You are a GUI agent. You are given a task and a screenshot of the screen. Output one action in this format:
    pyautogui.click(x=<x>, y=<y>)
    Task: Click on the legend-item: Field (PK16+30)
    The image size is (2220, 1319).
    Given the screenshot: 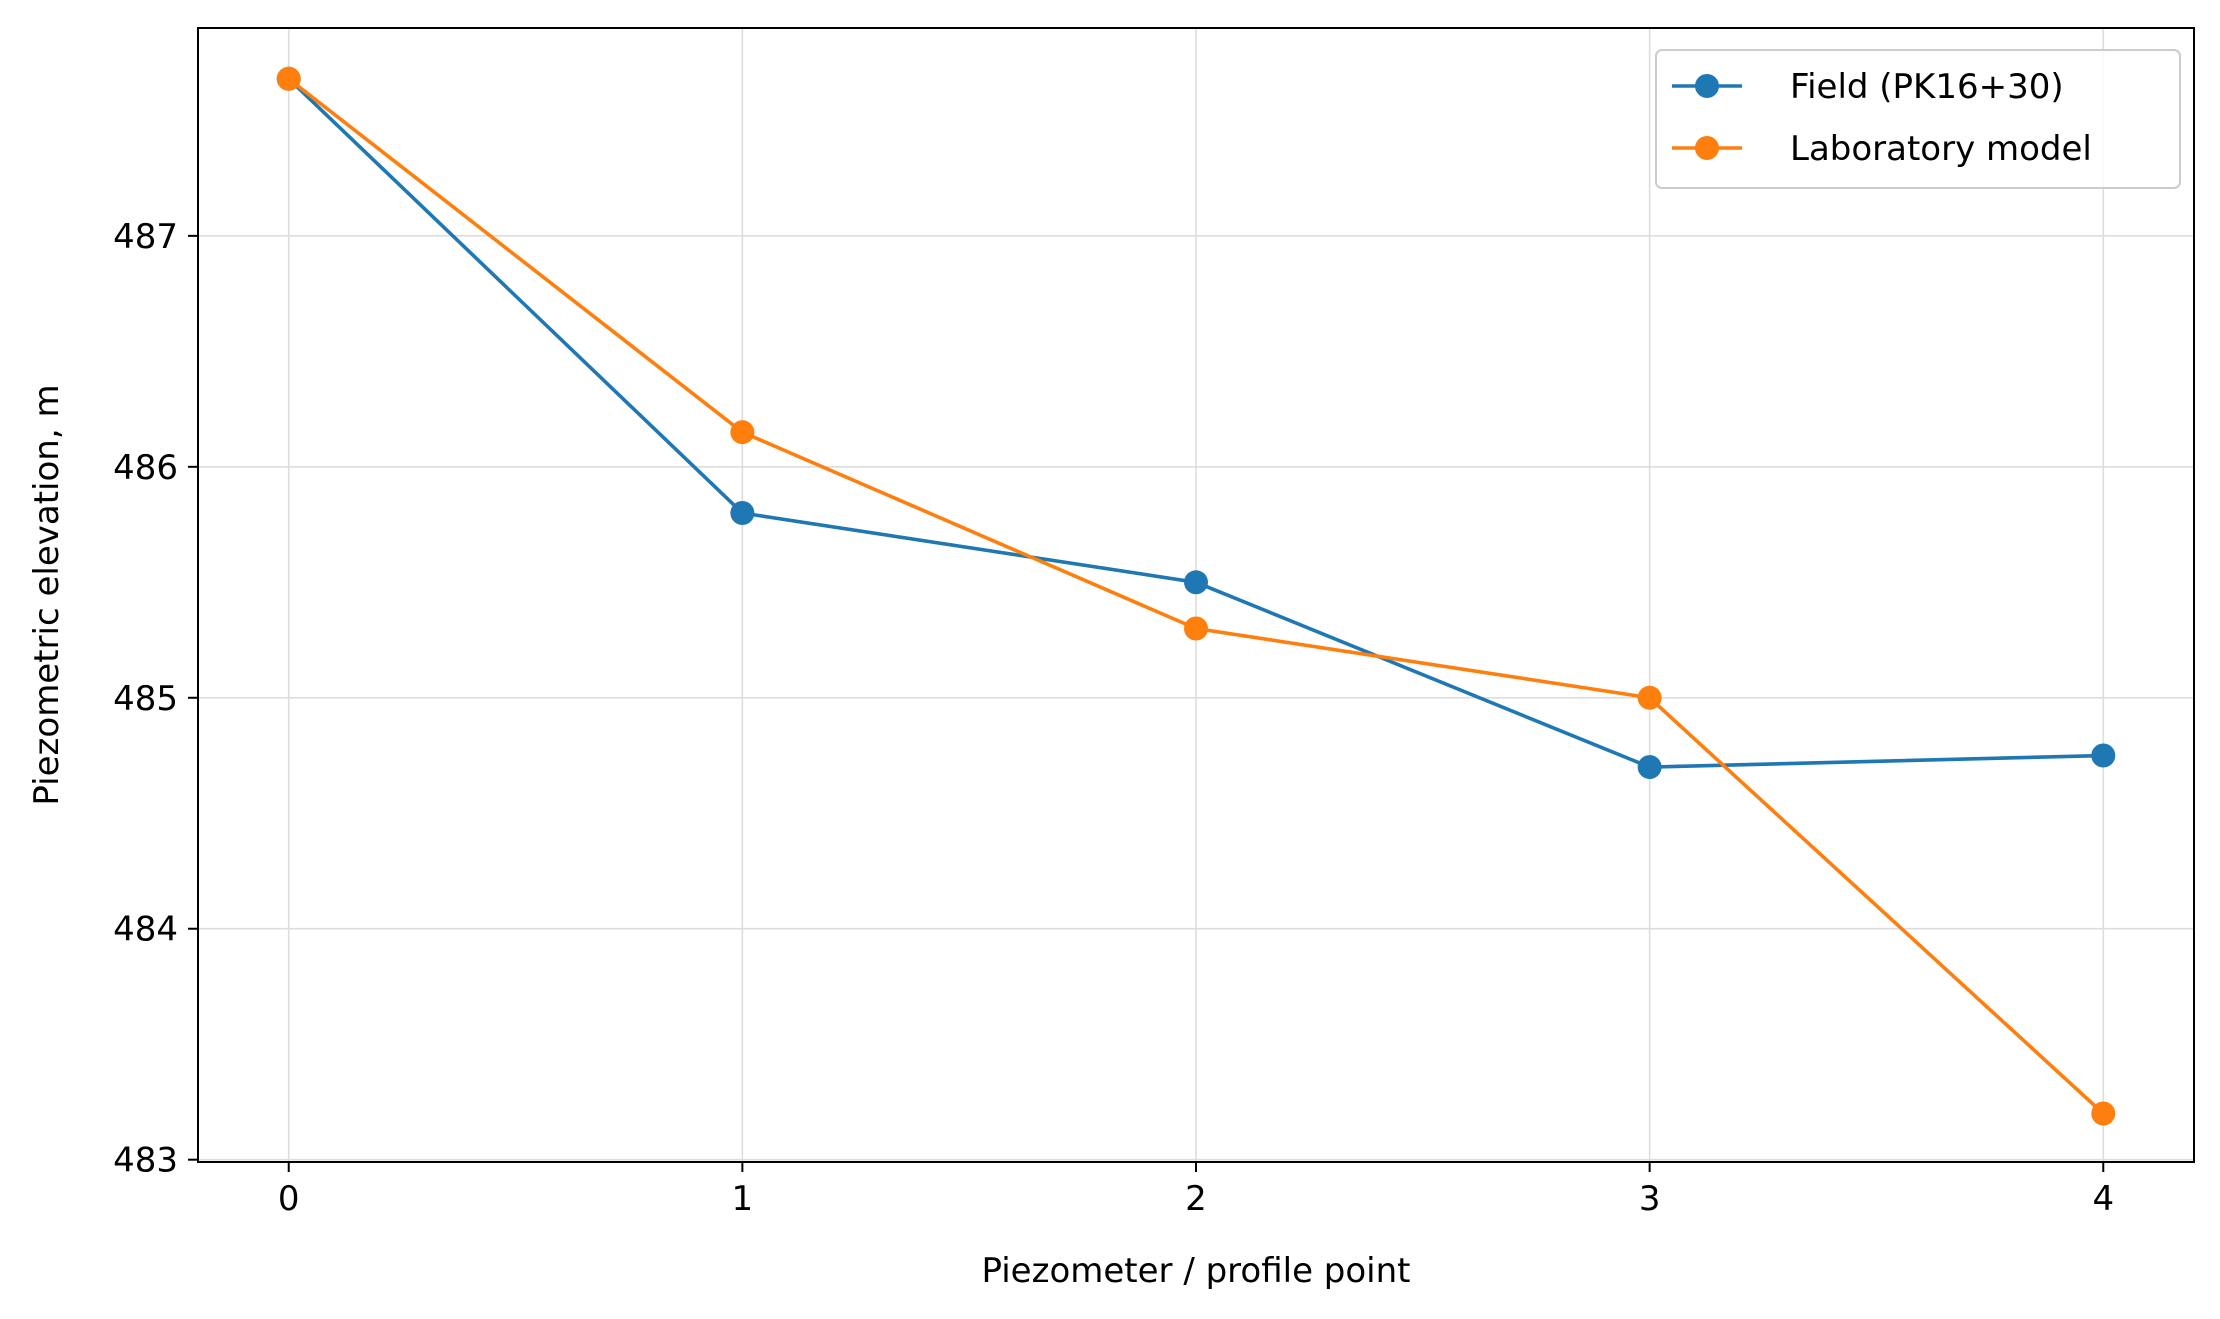 What is the action you would take?
    pyautogui.click(x=1868, y=87)
    